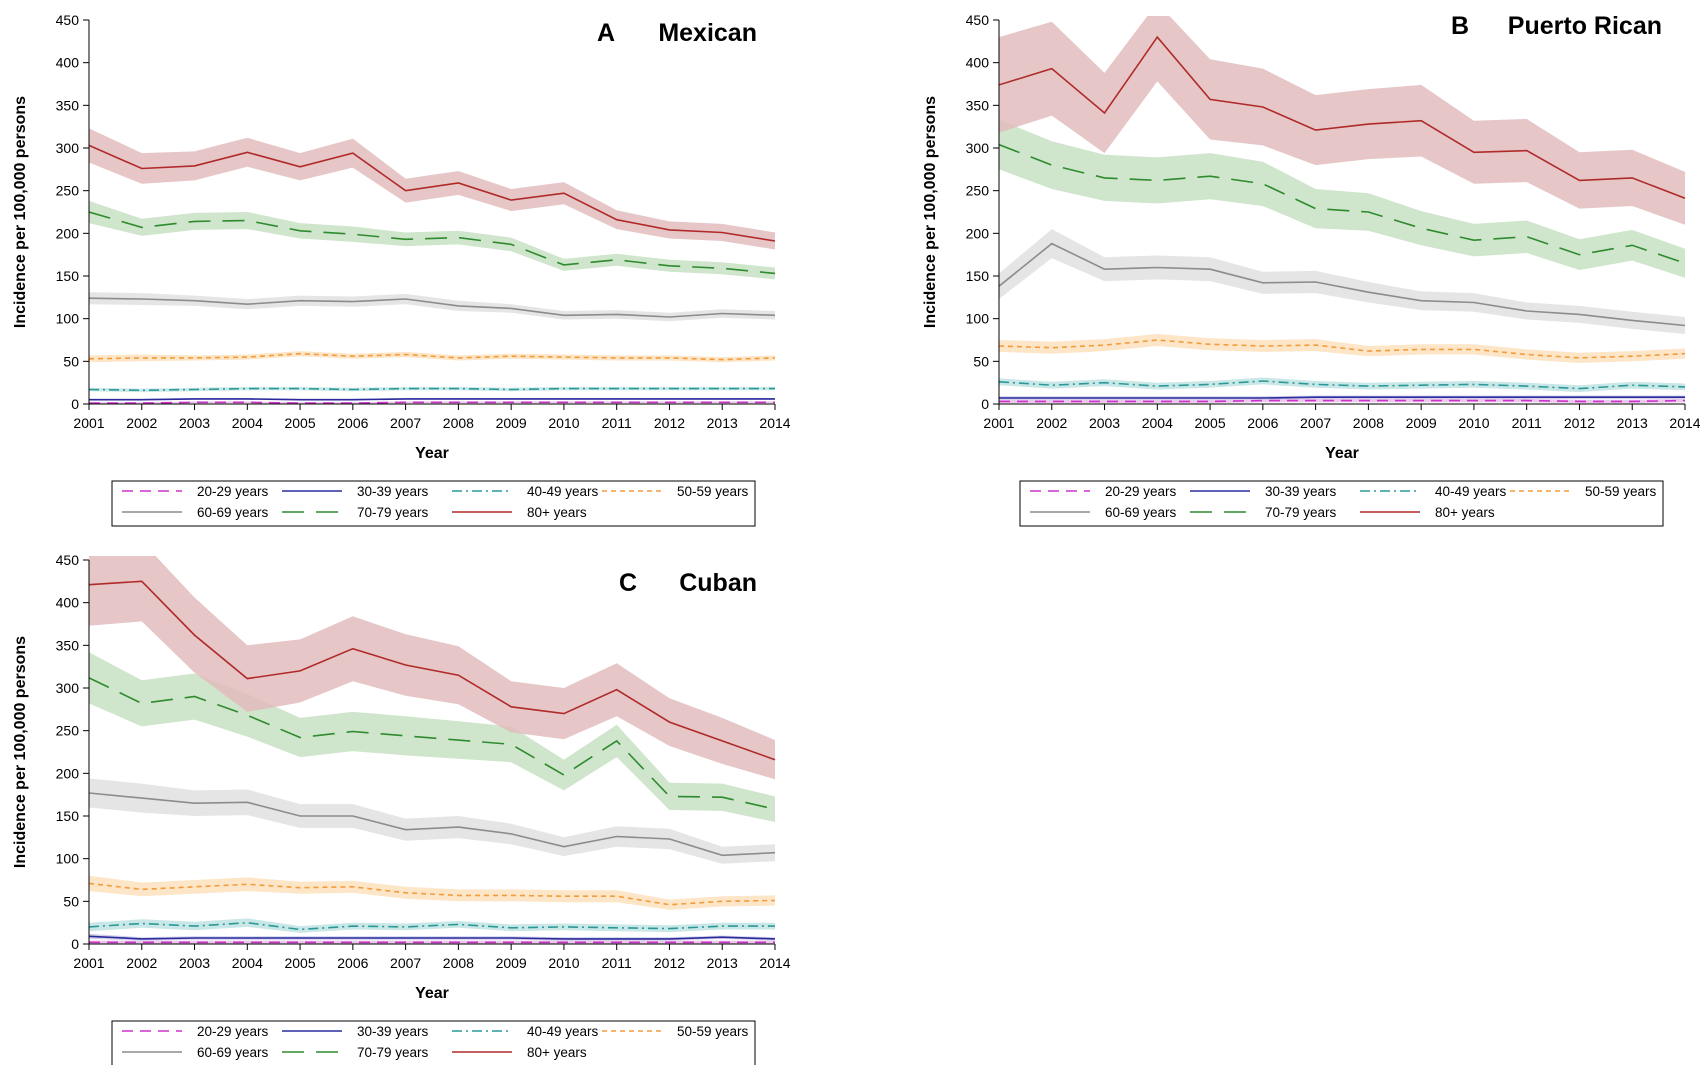 The image size is (1700, 1065). Describe the element at coordinates (628, 583) in the screenshot. I see `panel-letter: C` at that location.